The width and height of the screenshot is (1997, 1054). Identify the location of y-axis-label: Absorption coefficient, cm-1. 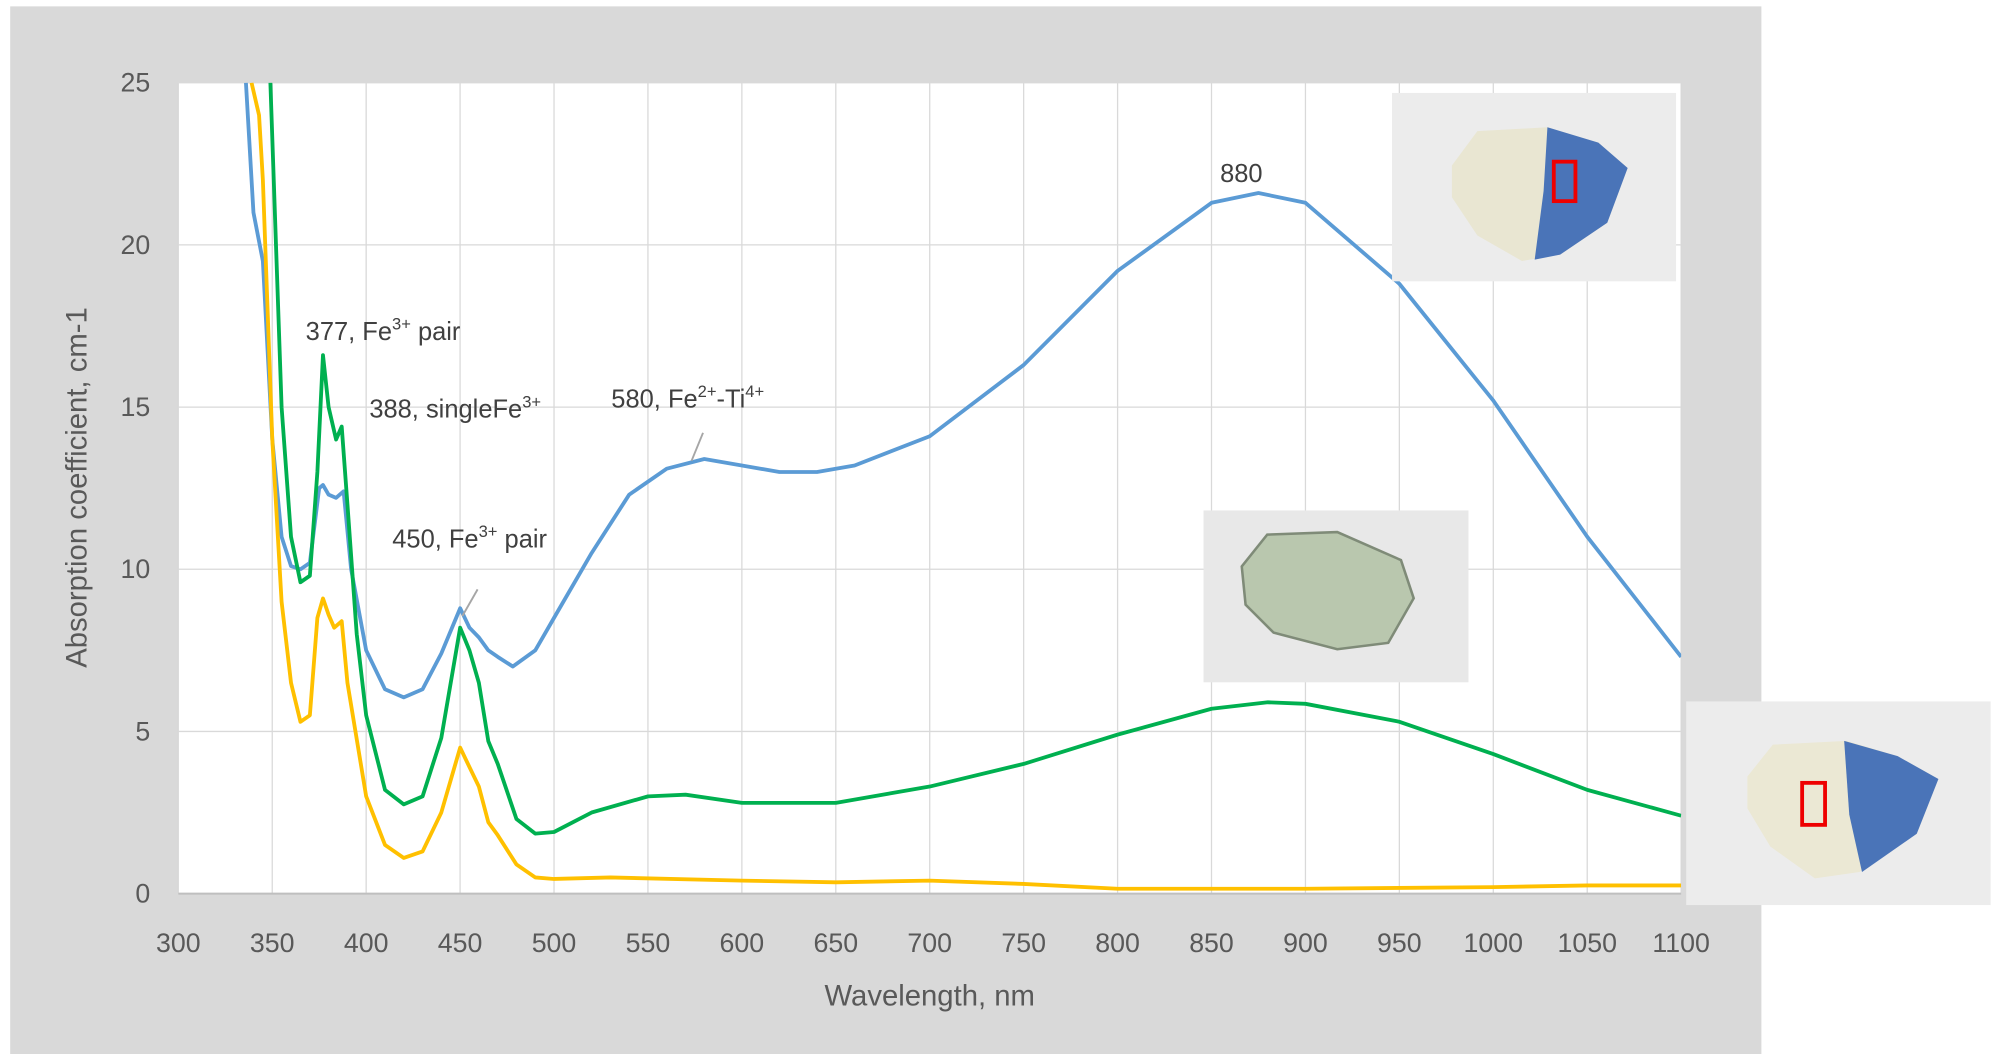
(77, 487).